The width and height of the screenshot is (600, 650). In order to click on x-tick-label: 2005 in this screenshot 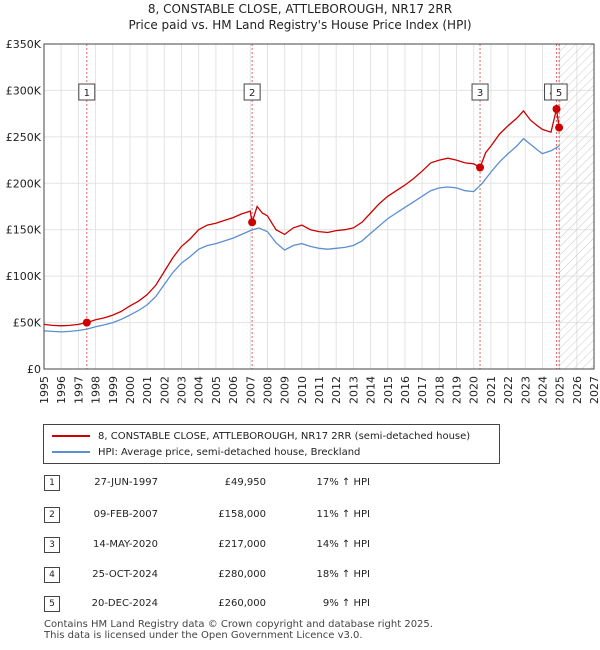, I will do `click(216, 390)`.